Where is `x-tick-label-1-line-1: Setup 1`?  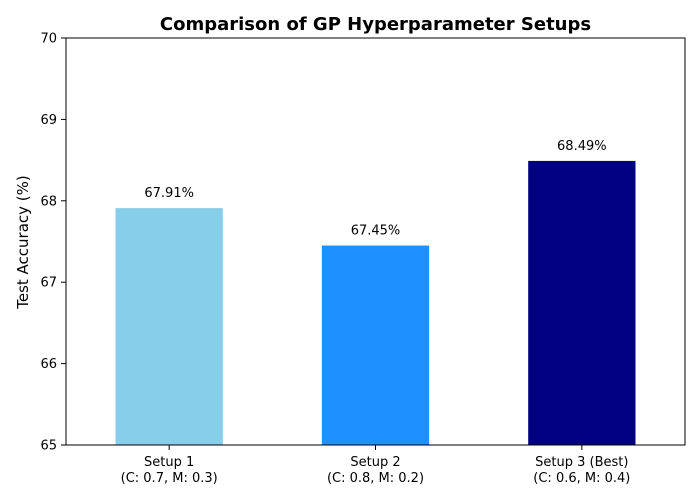 x-tick-label-1-line-1: Setup 1 is located at coordinates (169, 462).